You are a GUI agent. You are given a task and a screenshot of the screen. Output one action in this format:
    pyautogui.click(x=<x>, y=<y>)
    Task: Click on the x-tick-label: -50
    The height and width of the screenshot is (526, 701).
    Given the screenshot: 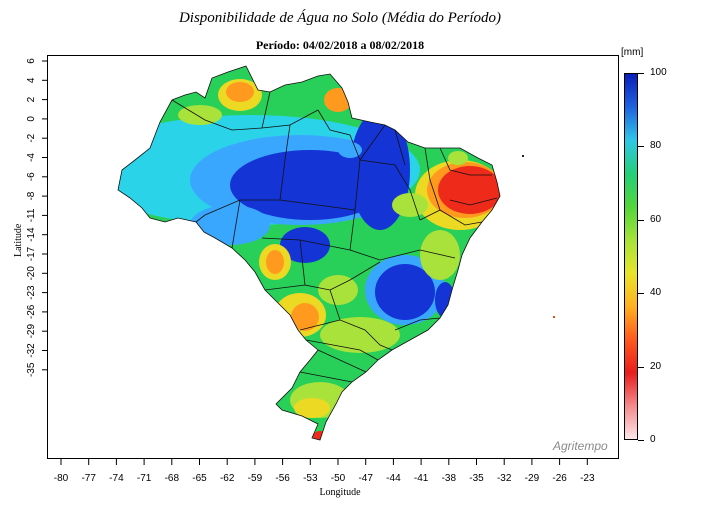 What is the action you would take?
    pyautogui.click(x=338, y=478)
    